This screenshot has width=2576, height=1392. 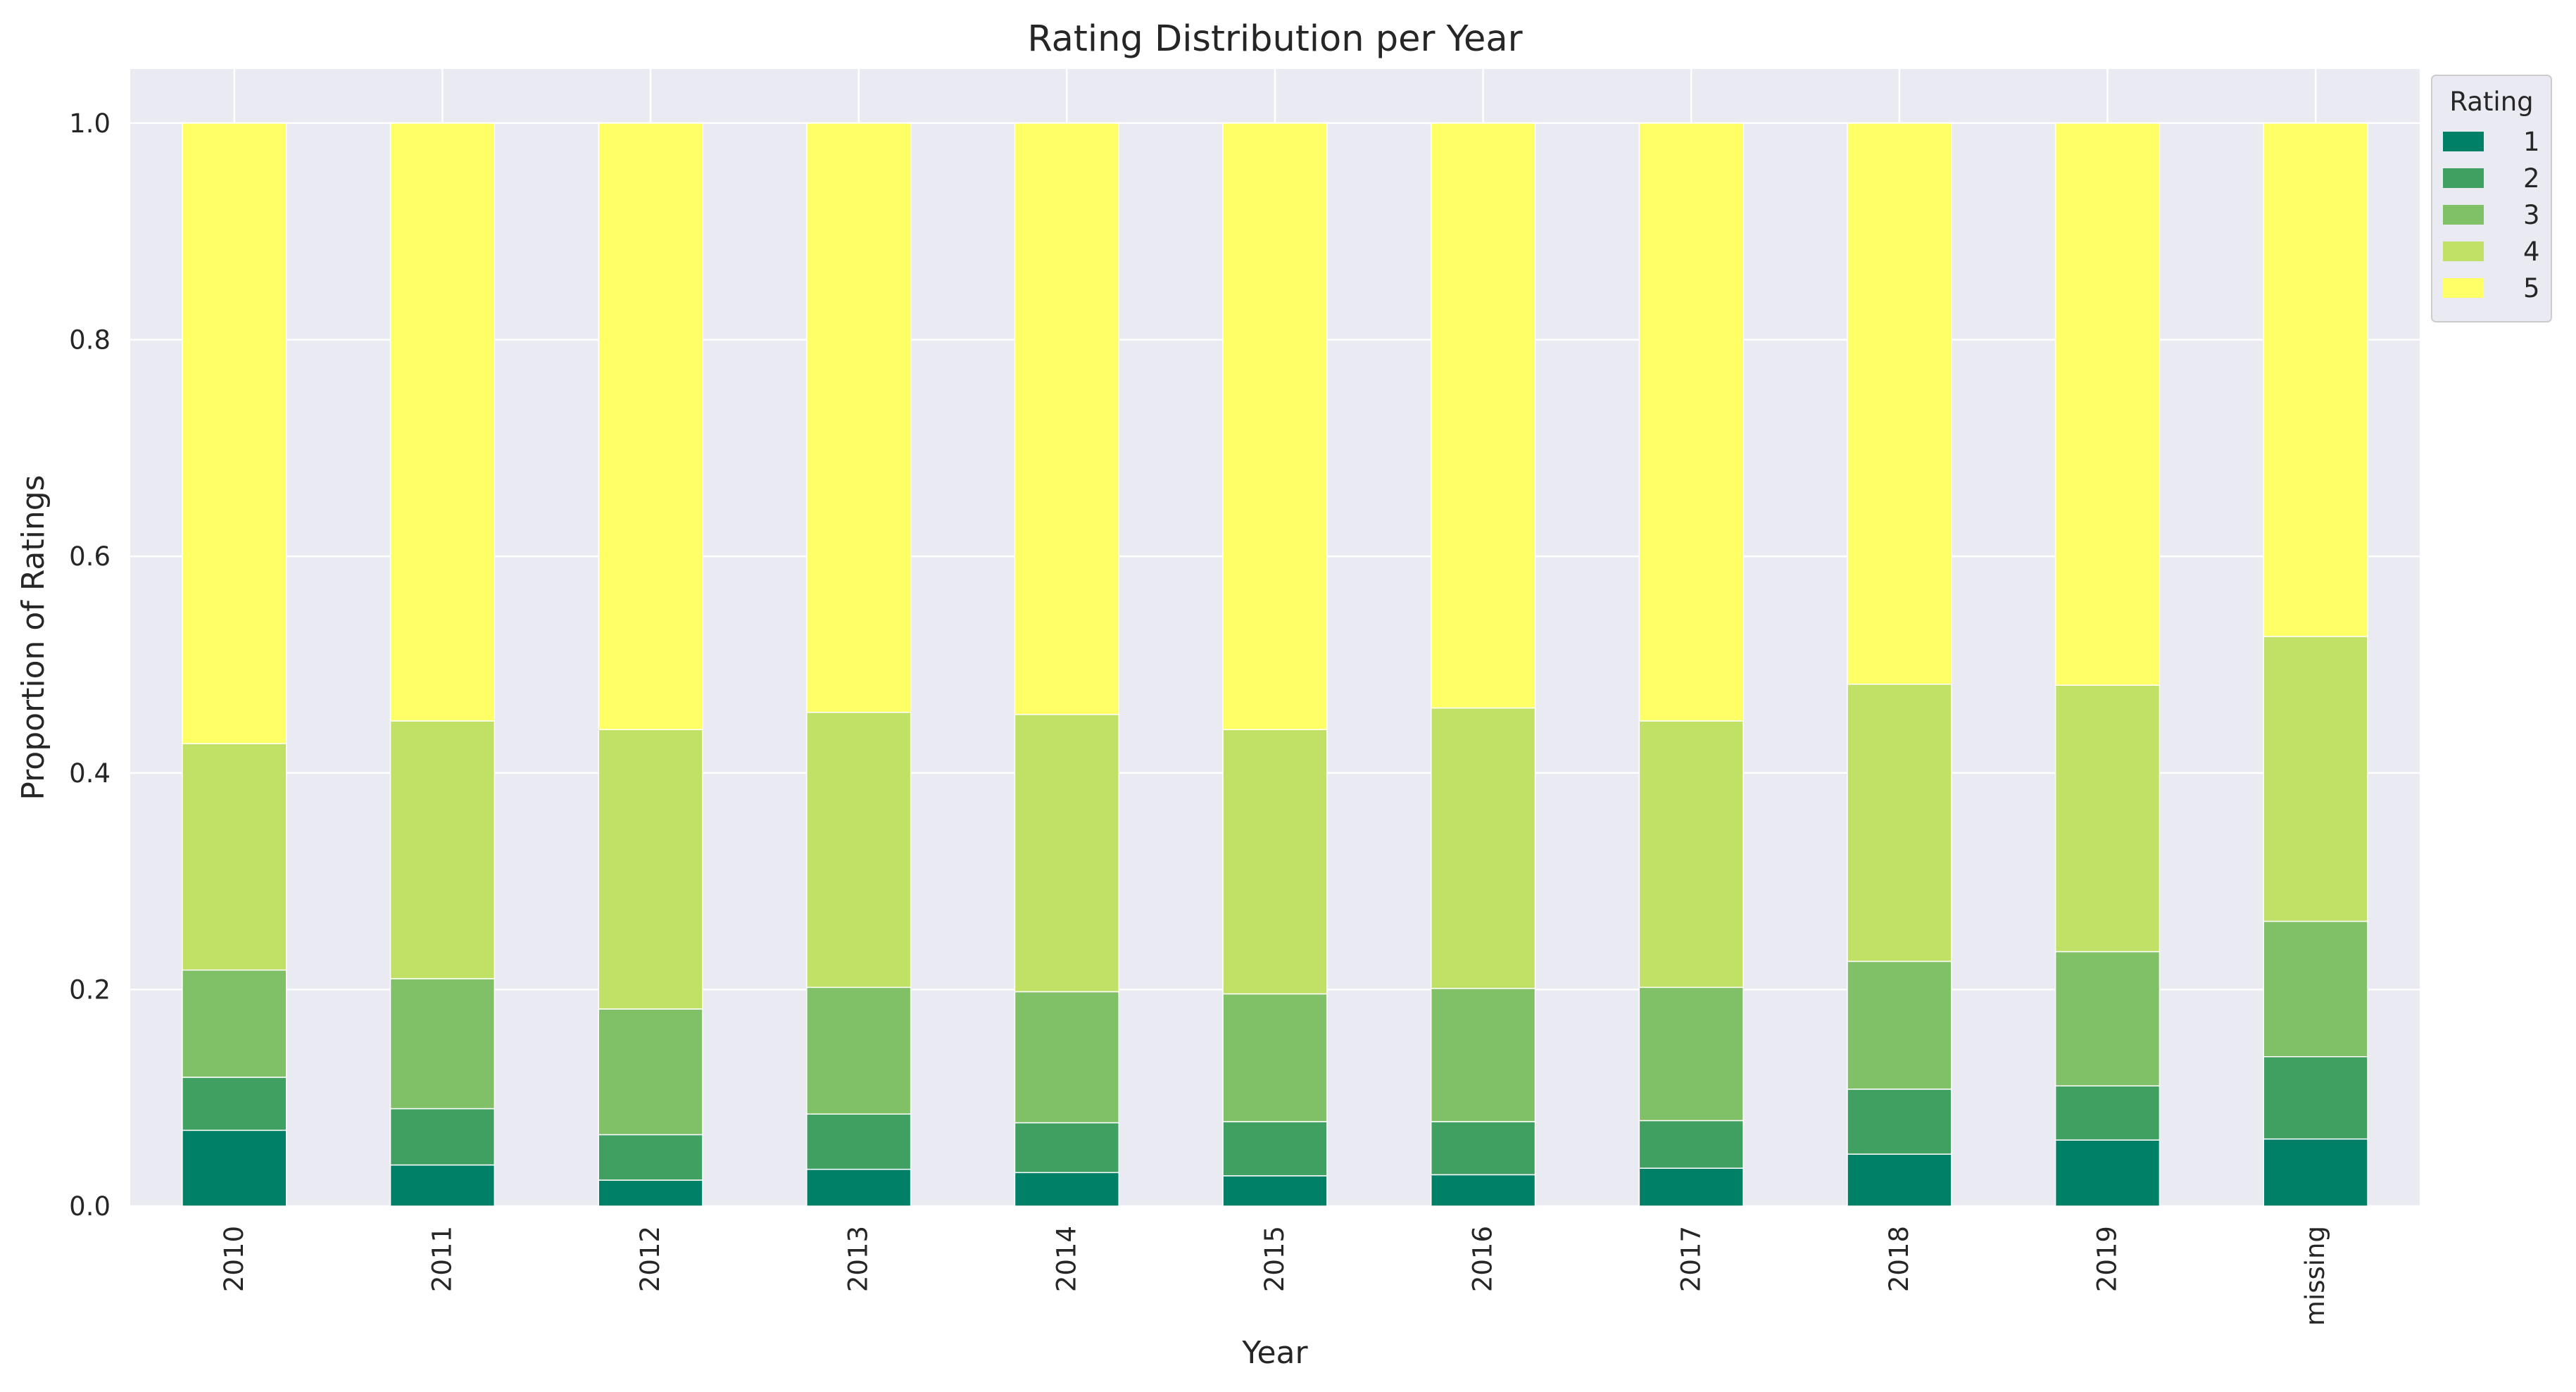 I want to click on x-tick-label: missing, so click(x=2315, y=1276).